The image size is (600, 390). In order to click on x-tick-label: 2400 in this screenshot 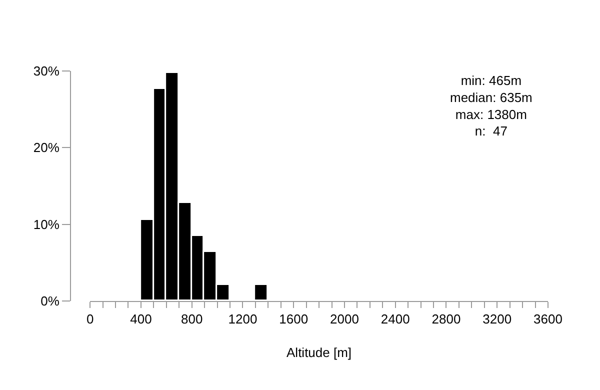, I will do `click(395, 319)`.